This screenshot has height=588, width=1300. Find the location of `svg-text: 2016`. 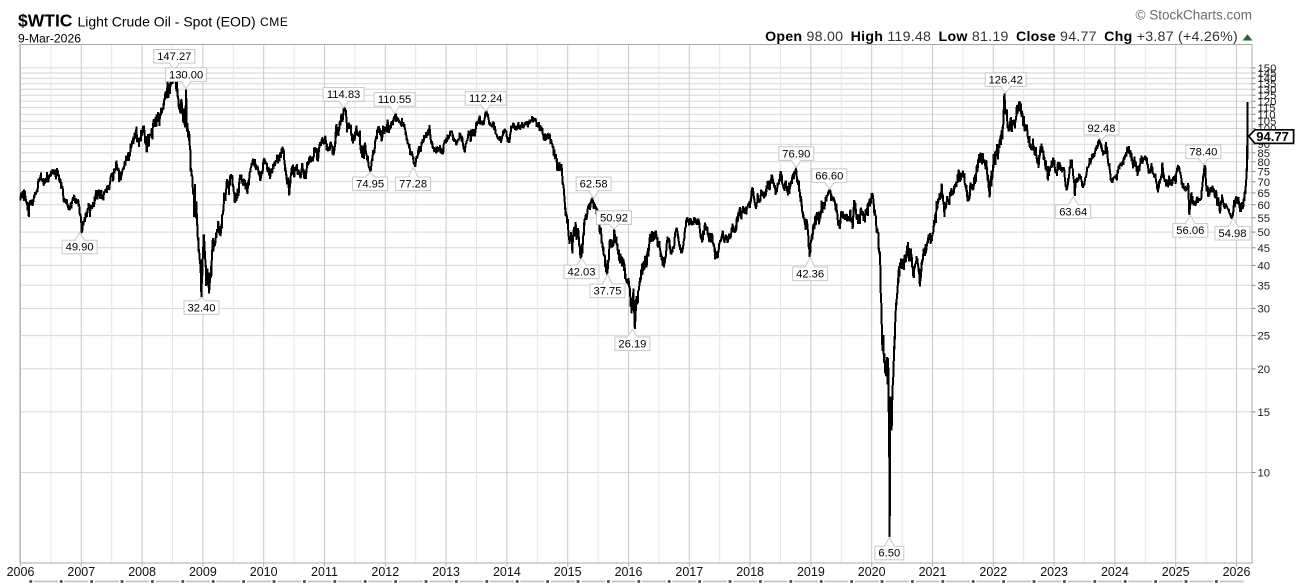

svg-text: 2016 is located at coordinates (629, 572).